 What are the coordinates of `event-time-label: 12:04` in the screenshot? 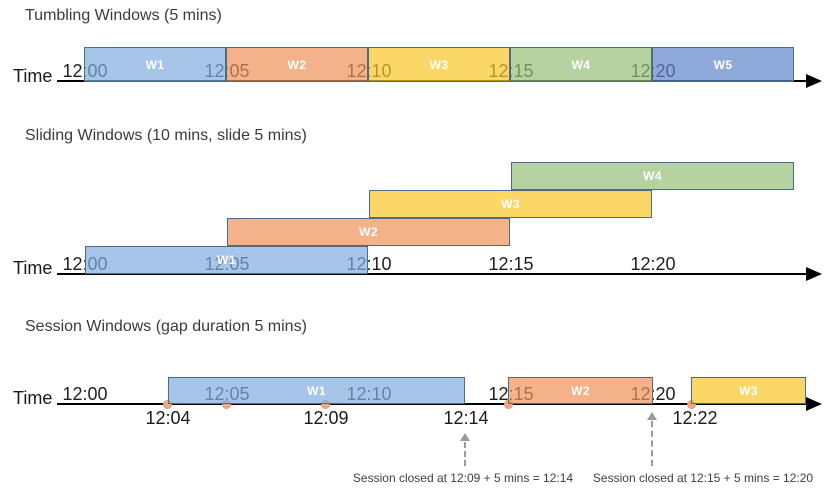 It's located at (168, 418).